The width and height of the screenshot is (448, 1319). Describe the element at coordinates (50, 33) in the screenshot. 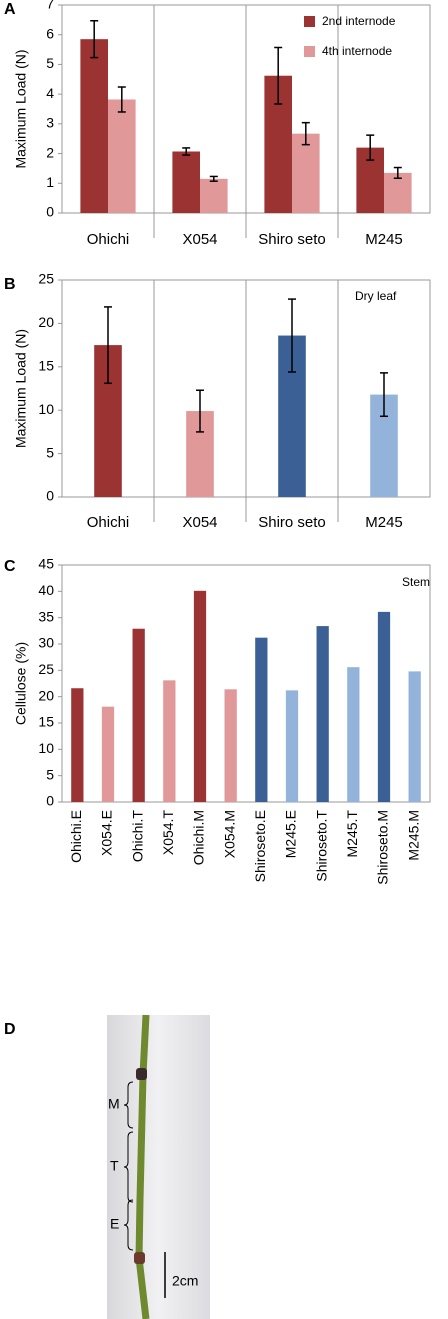

I see `y-tick-label: 6` at that location.